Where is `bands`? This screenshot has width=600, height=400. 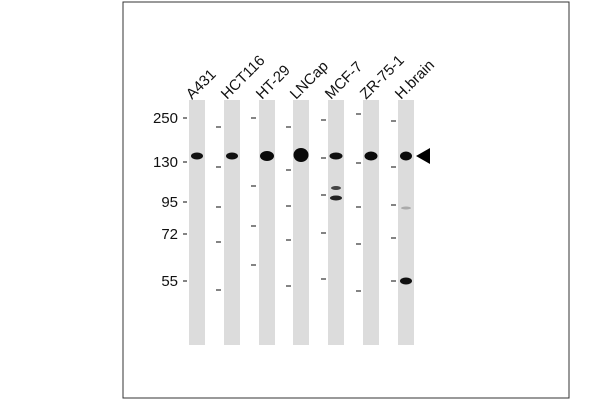
bands is located at coordinates (301, 216).